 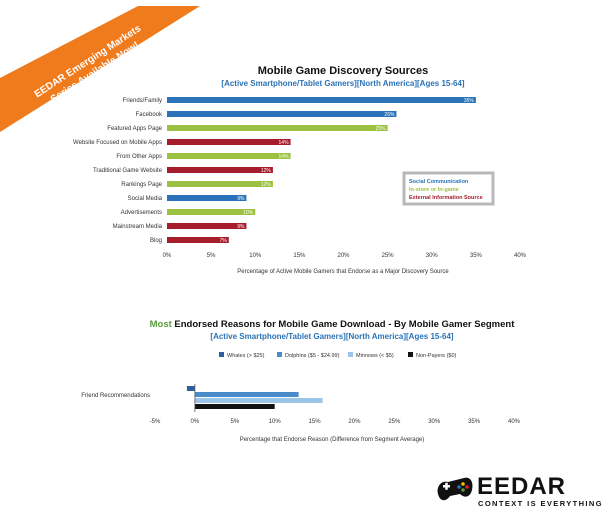 What do you see at coordinates (389, 115) in the screenshot?
I see `chart1-data-label: 26%` at bounding box center [389, 115].